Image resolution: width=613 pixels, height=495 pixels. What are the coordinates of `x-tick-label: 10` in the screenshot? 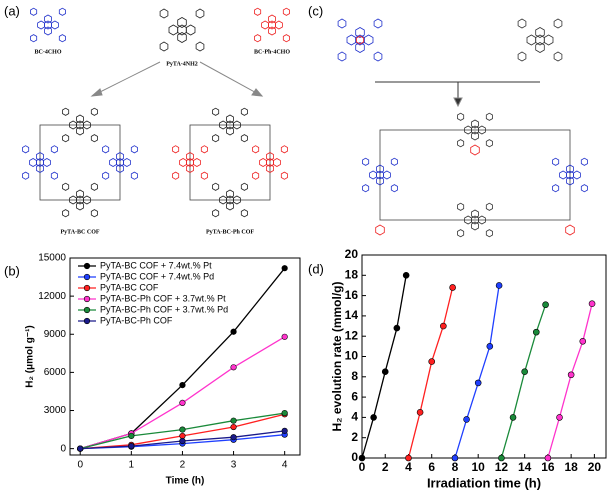 It's located at (479, 467).